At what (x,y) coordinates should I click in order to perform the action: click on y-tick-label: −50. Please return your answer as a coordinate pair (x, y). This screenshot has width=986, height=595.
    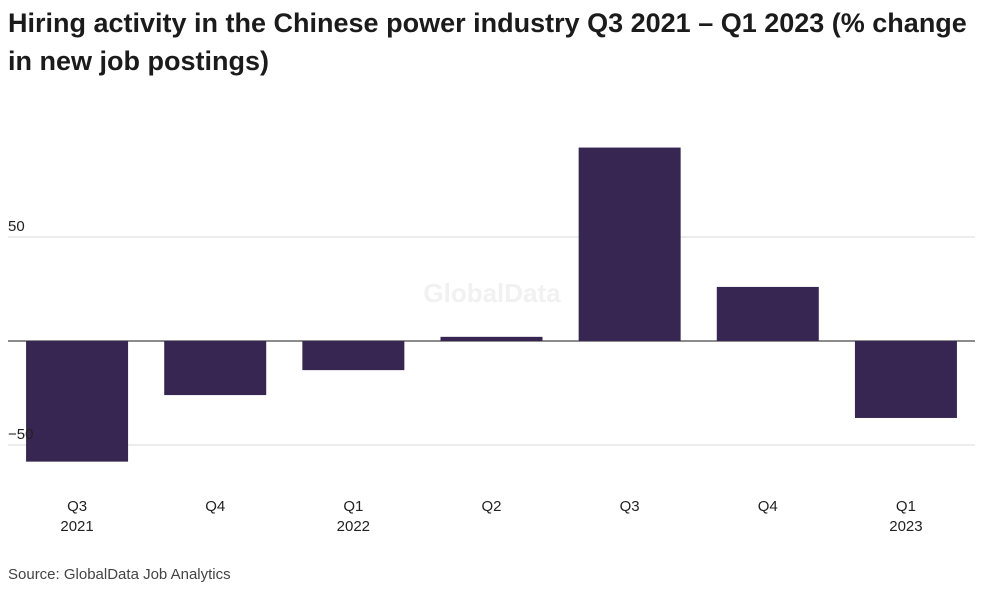
    Looking at the image, I should click on (20, 434).